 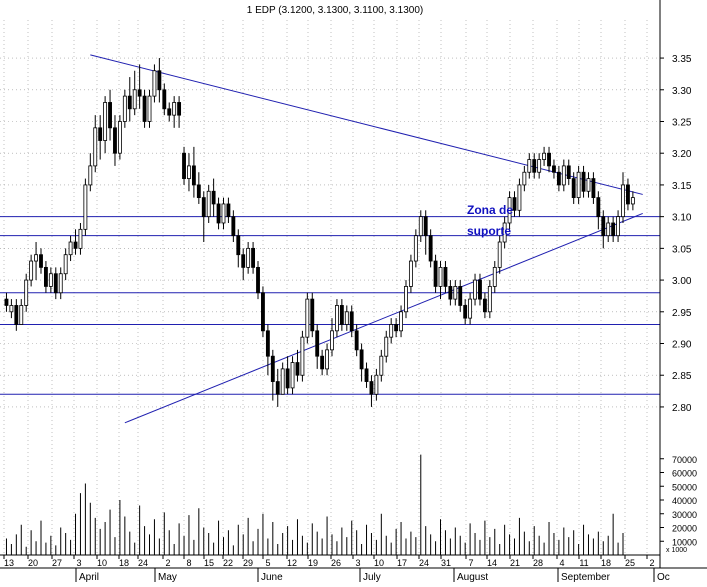 What do you see at coordinates (292, 563) in the screenshot?
I see `date-tick-label: 12` at bounding box center [292, 563].